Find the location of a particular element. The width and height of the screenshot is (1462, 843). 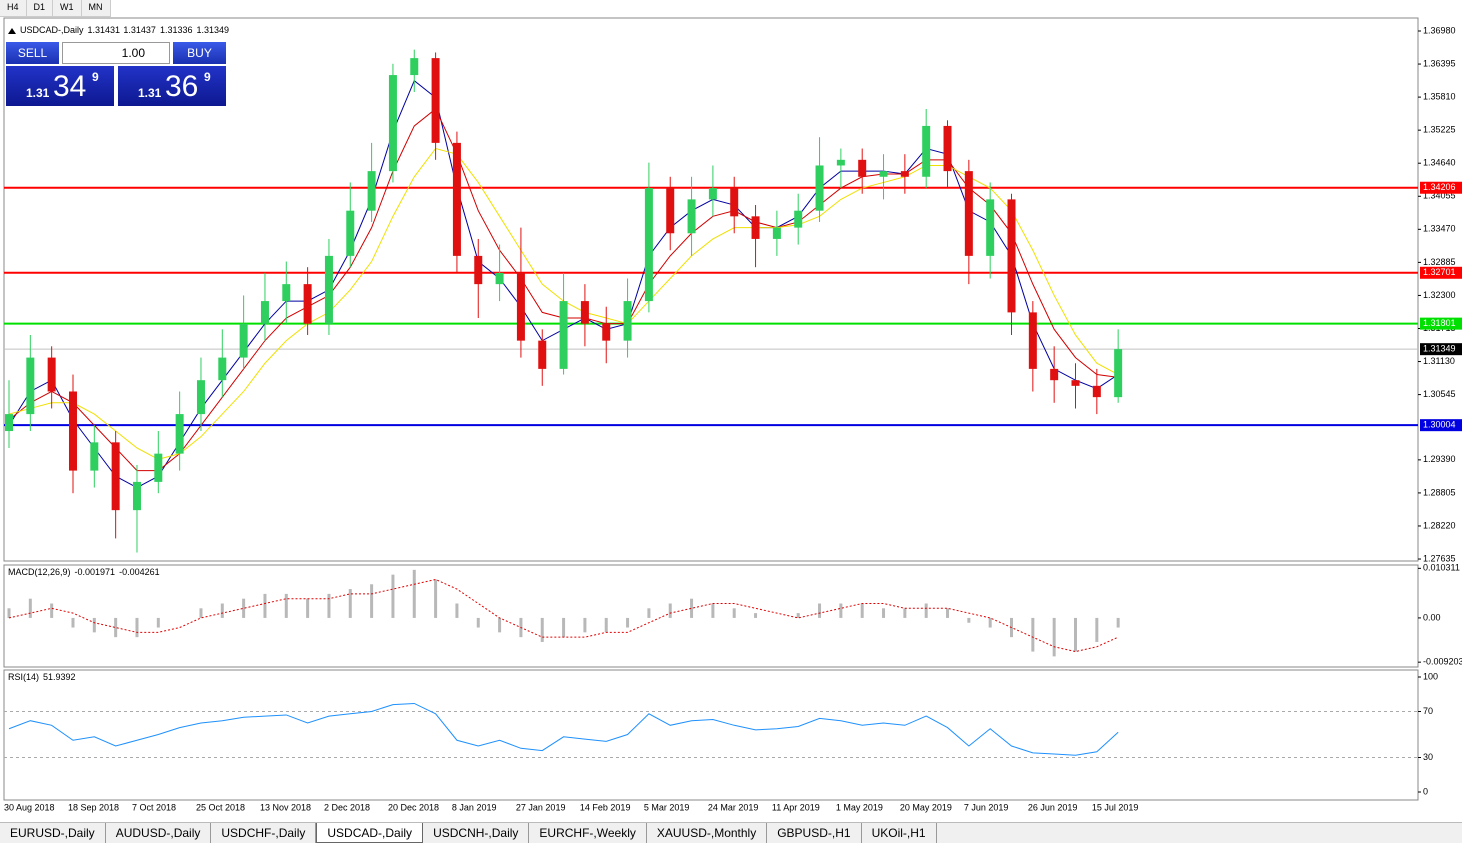

chart-tab: USDCAD-,Daily is located at coordinates (370, 833).